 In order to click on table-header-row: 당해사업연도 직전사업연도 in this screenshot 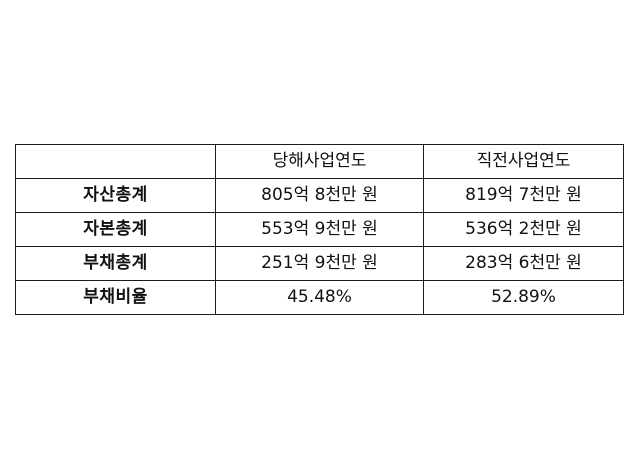, I will do `click(319, 161)`.